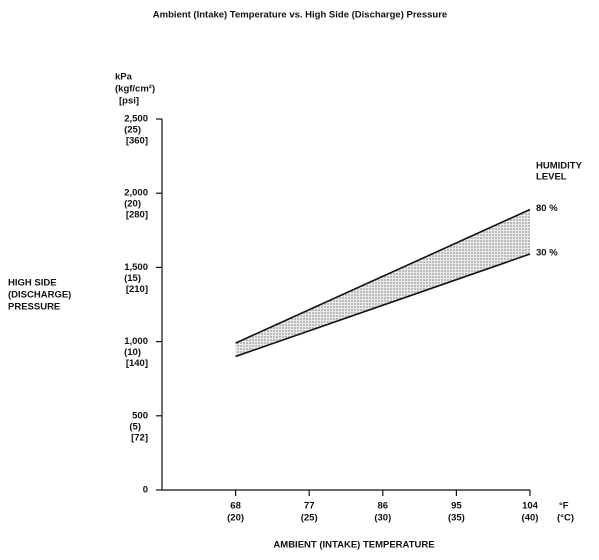  I want to click on x-tick-label-celsius: (20), so click(235, 518).